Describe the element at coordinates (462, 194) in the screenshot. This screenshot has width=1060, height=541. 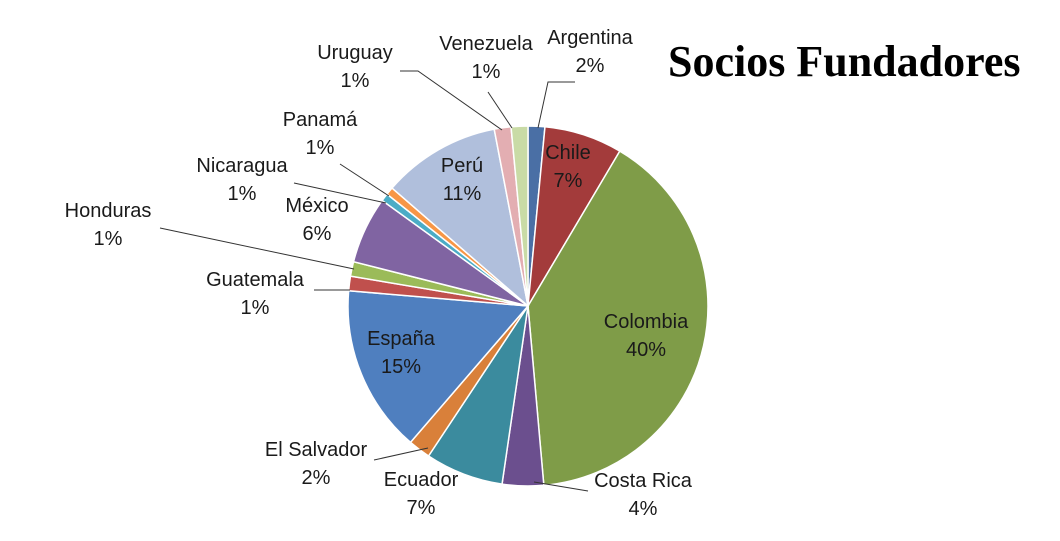
I see `slice-percent-peru: 11%` at that location.